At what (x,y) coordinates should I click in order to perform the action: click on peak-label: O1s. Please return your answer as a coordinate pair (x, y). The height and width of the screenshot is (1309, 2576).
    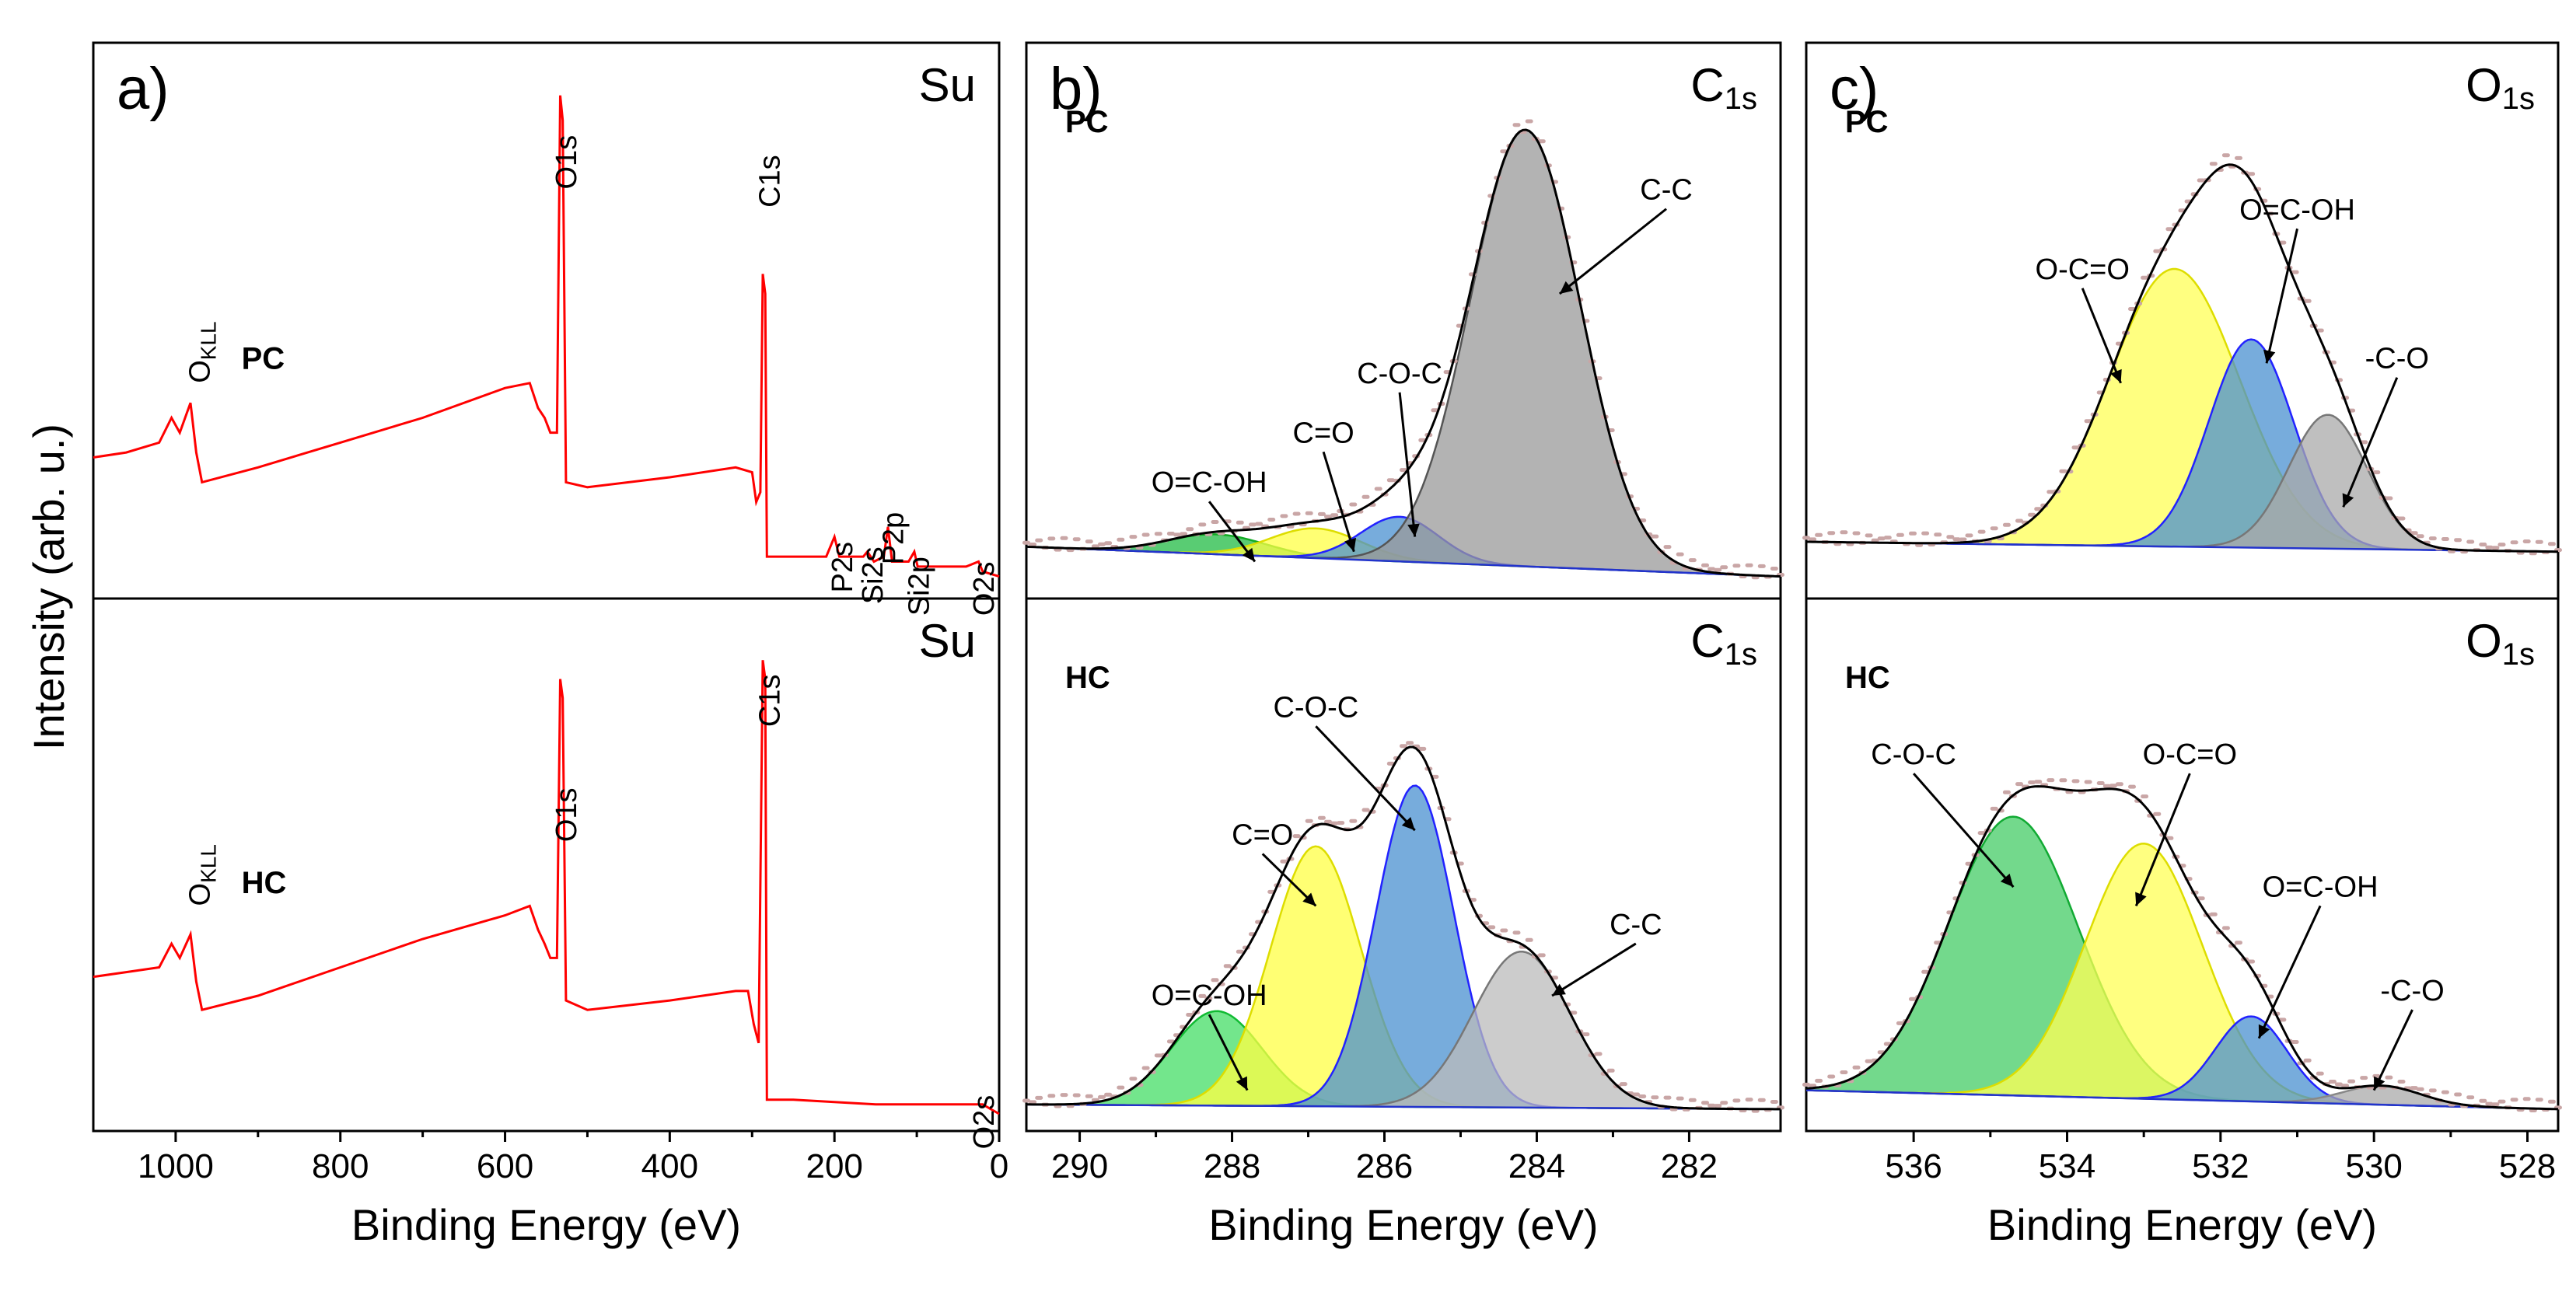
    Looking at the image, I should click on (567, 162).